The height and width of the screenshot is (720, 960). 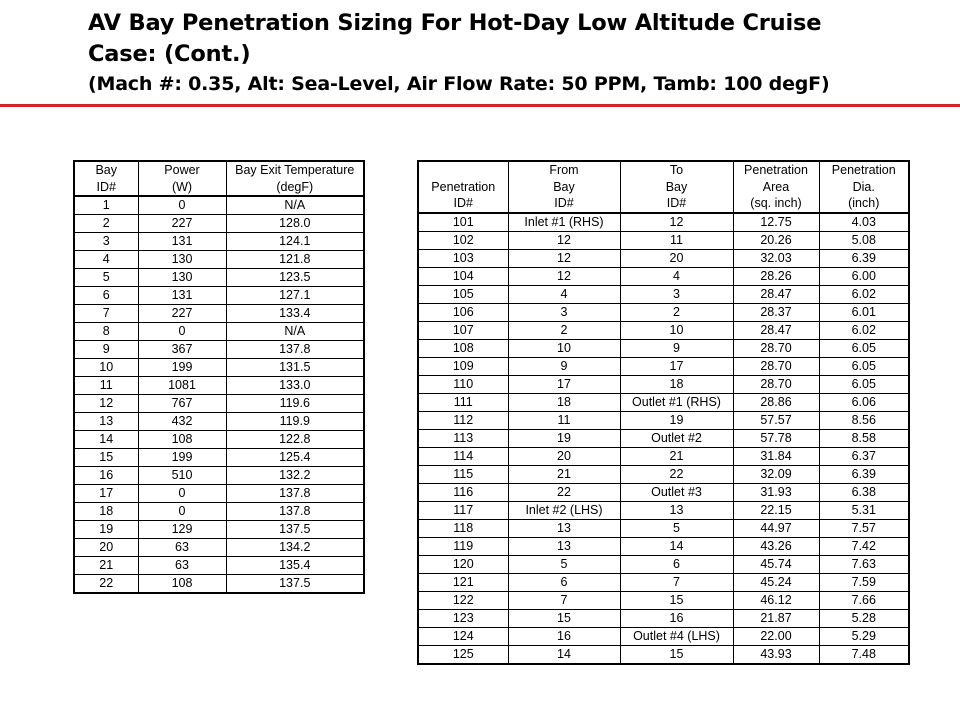 I want to click on bay-cell: 137.8, so click(x=295, y=511).